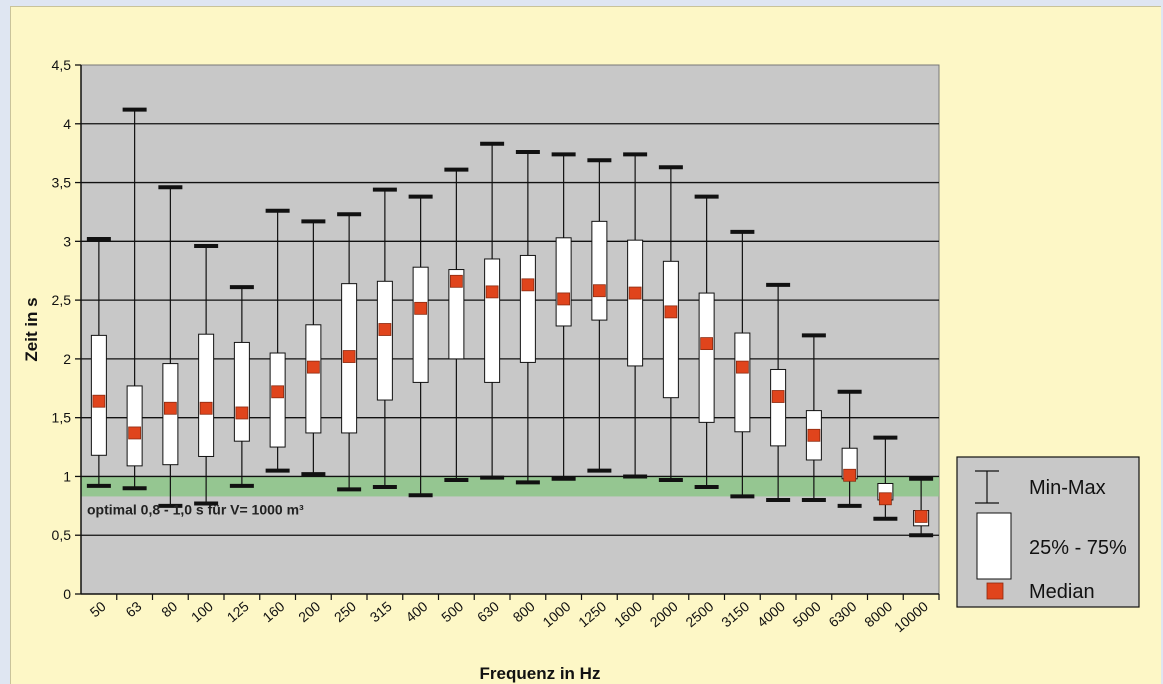 This screenshot has height=684, width=1163. Describe the element at coordinates (62, 300) in the screenshot. I see `y-tick-label: 2,5` at that location.